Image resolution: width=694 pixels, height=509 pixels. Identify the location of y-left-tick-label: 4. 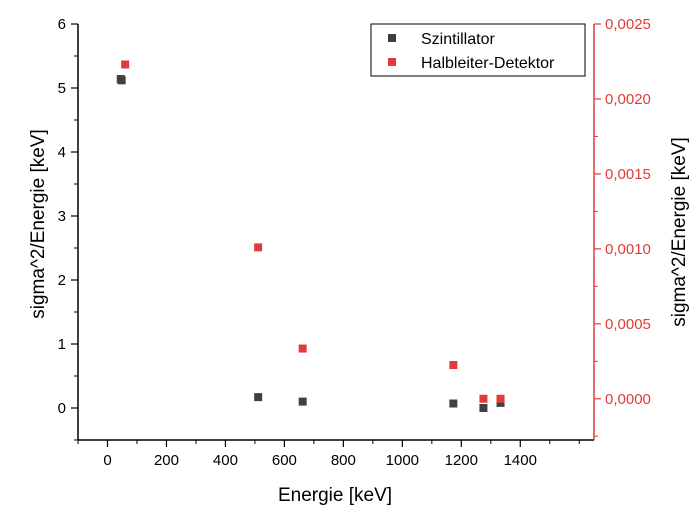
(62, 152).